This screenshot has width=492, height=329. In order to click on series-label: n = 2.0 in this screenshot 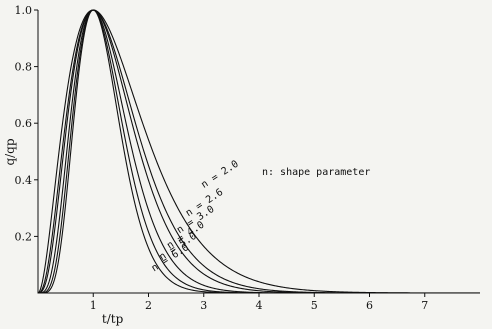, I will do `click(219, 175)`.